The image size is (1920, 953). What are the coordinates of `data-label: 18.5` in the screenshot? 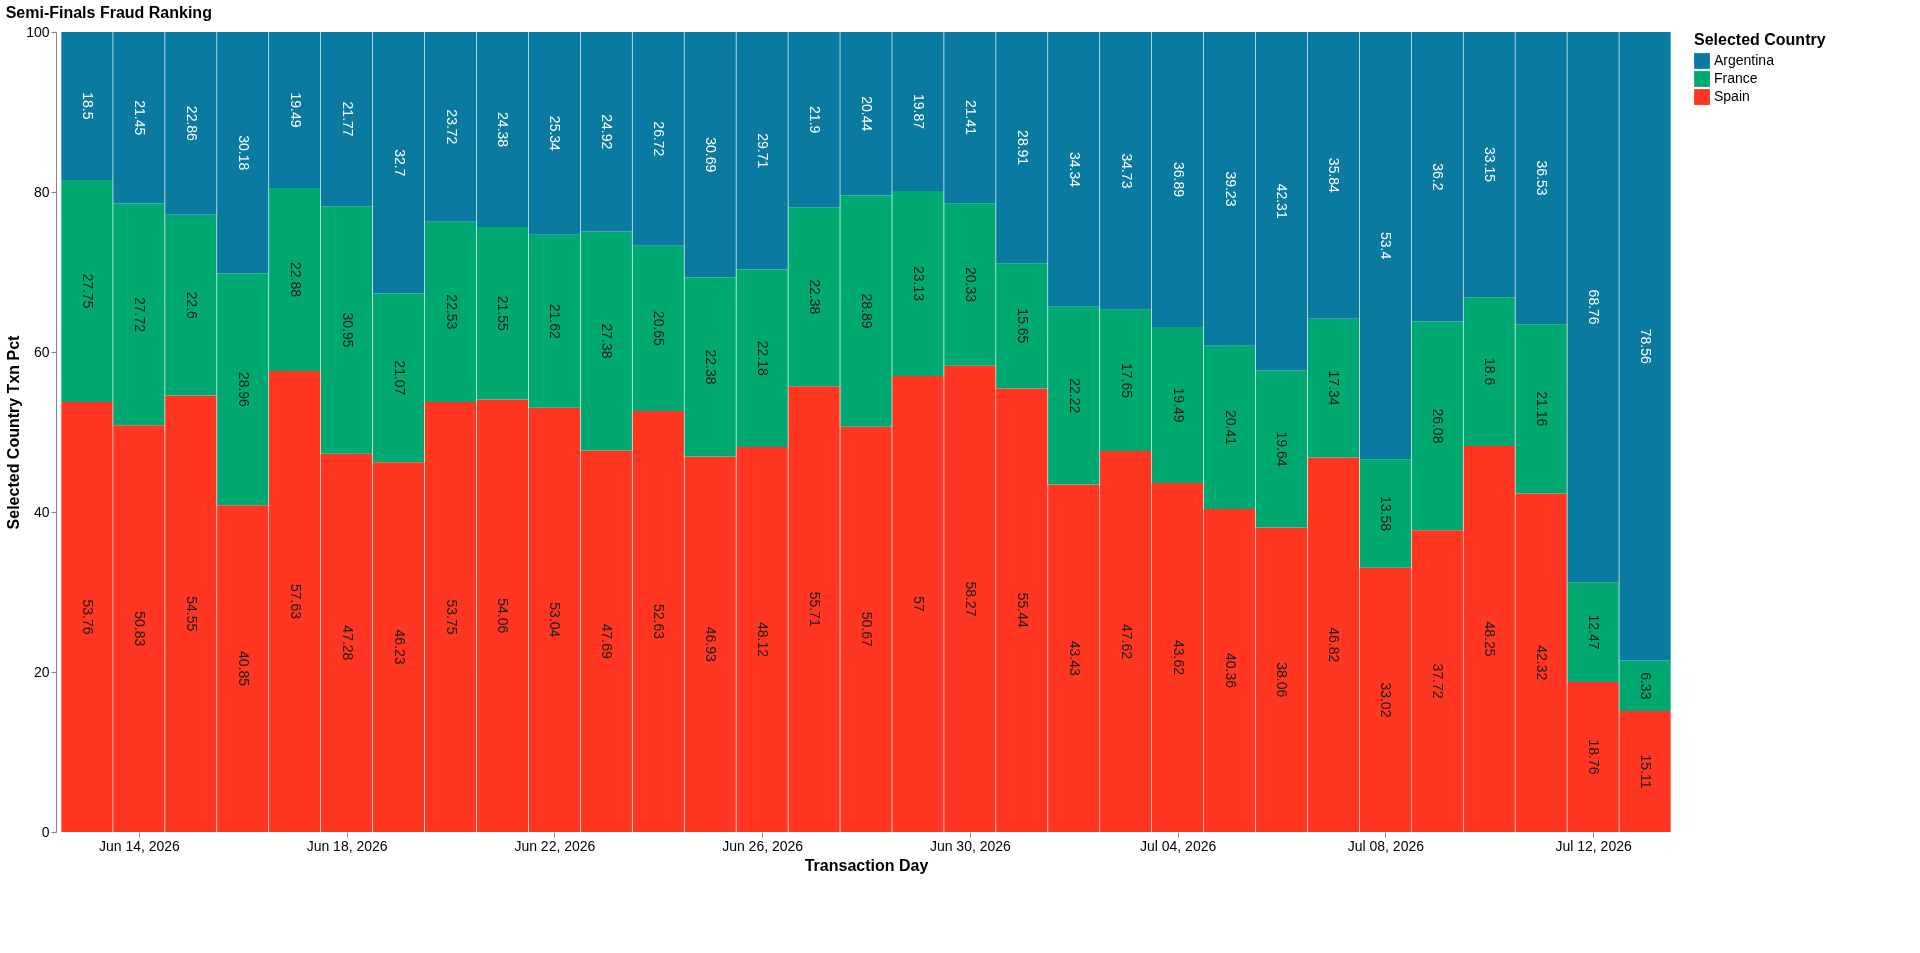 It's located at (87, 106).